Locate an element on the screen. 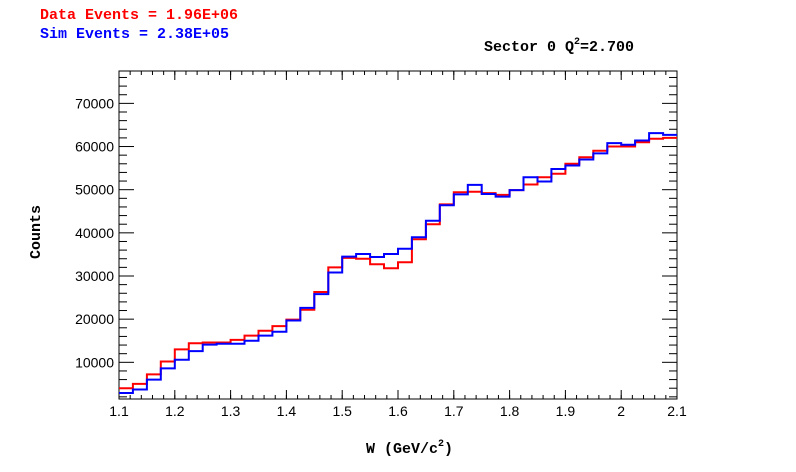  y-tick-label: 20000 is located at coordinates (94, 319).